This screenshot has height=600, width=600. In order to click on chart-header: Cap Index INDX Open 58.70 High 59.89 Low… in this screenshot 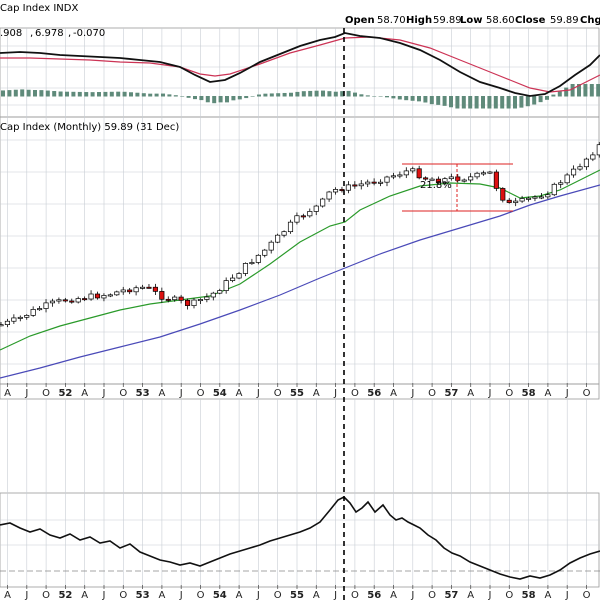, I will do `click(300, 14)`.